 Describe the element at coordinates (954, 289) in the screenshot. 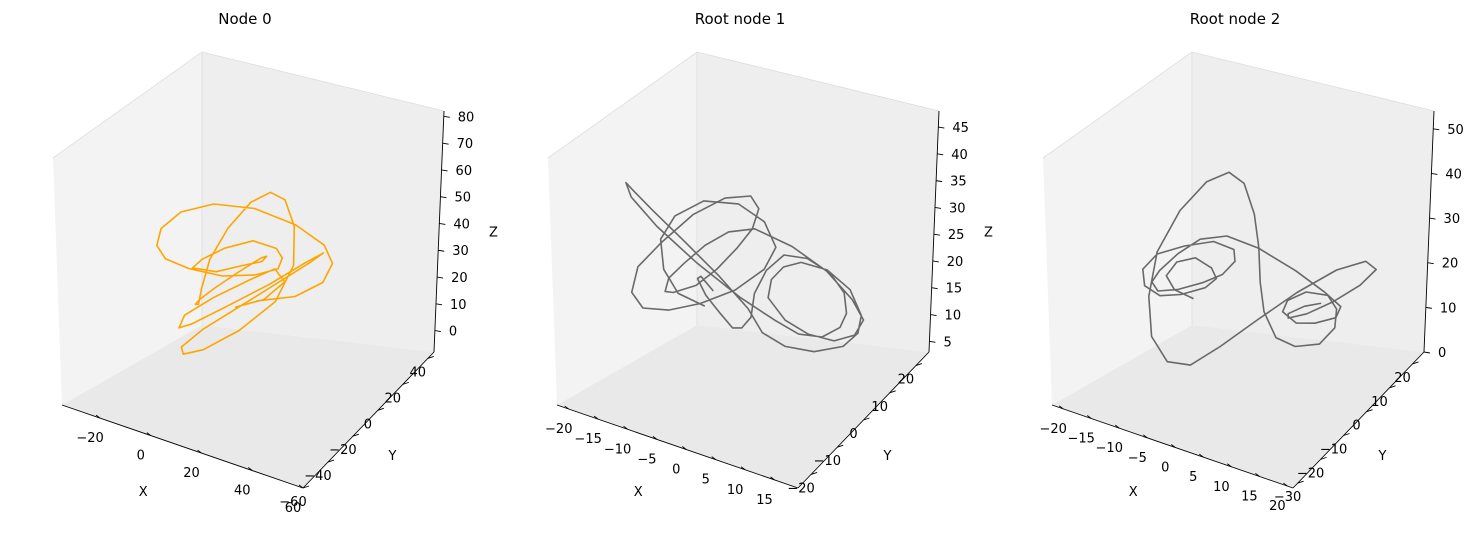

I see `z-tick-label: 15` at that location.